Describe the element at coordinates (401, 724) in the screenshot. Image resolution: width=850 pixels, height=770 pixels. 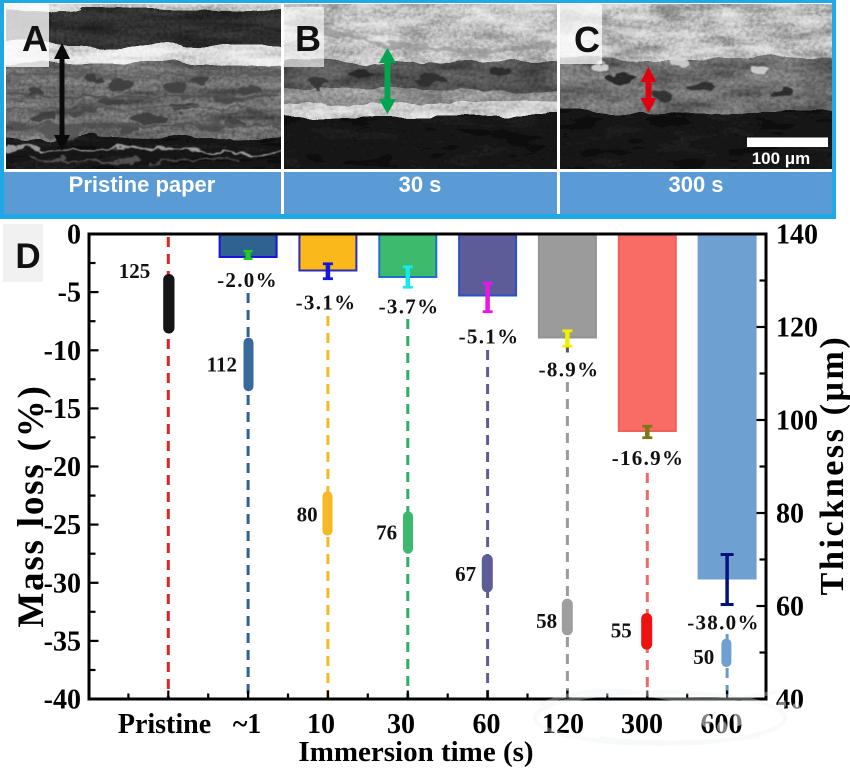
I see `svg-text: 30` at that location.